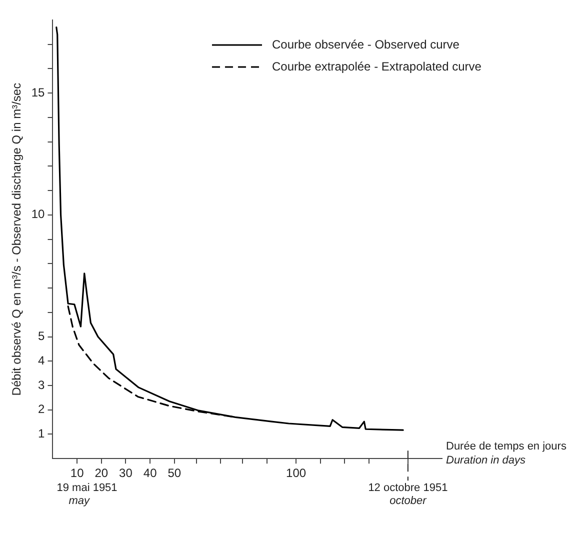 The width and height of the screenshot is (580, 544). I want to click on legend-label: Courbe observée - Observed curve, so click(366, 44).